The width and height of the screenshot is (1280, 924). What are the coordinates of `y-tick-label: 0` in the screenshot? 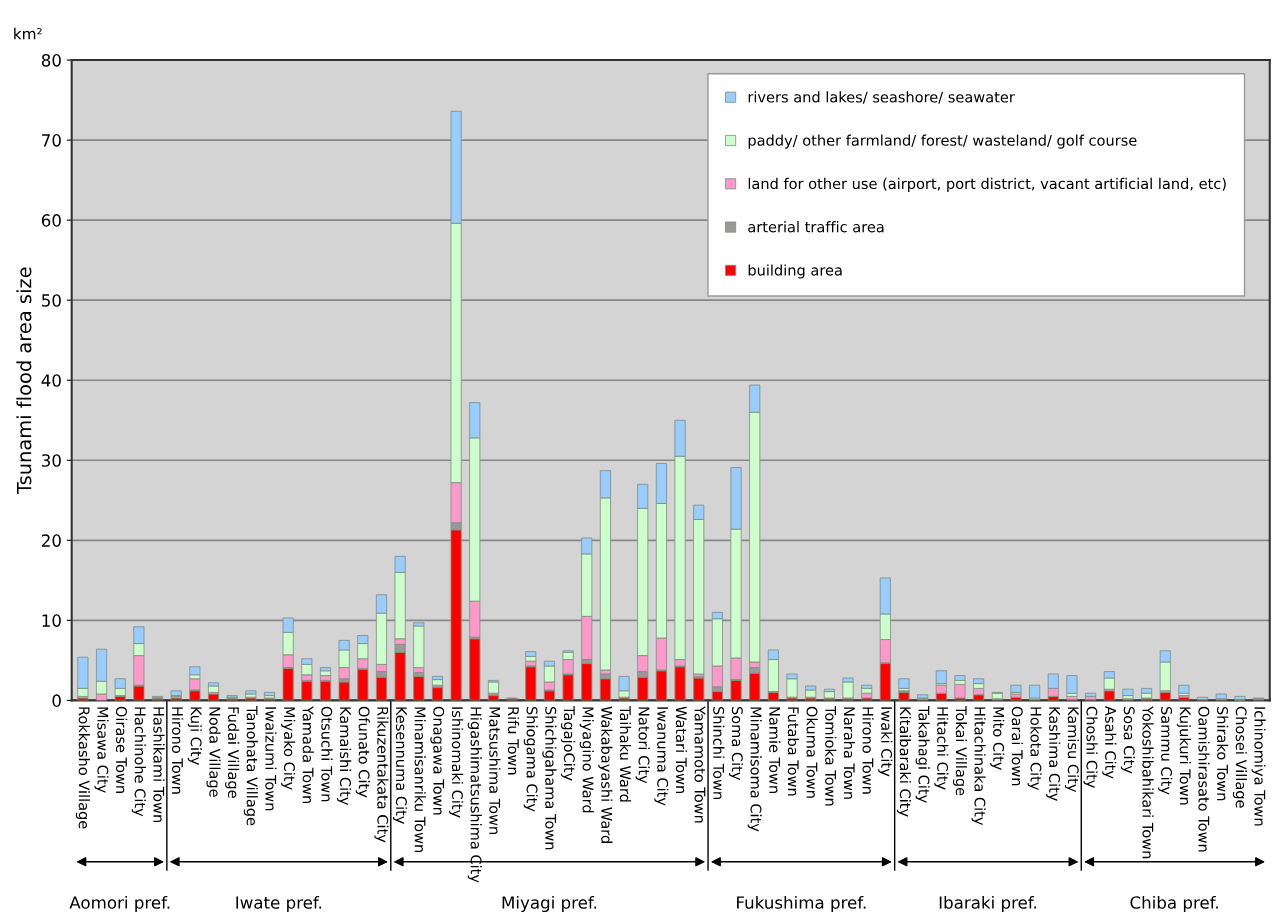 It's located at (56, 700).